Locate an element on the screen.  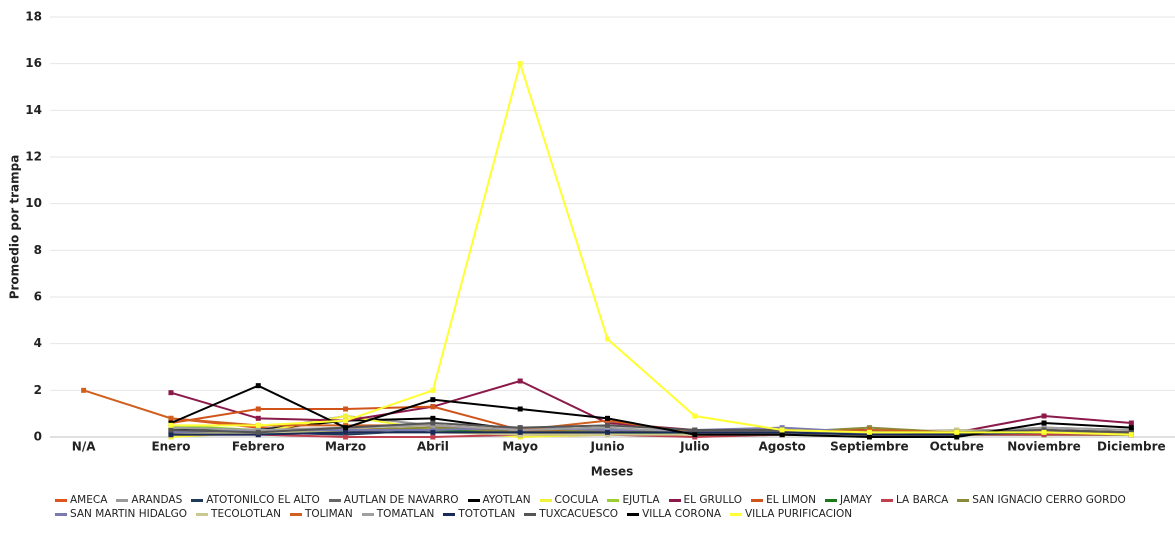
legend-item: VILLA CORONA is located at coordinates (674, 514).